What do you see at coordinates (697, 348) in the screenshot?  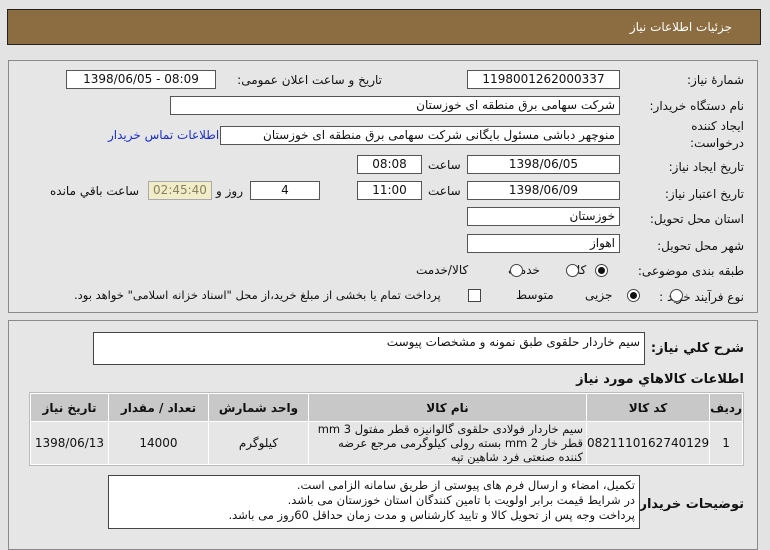 I see `summary-label: شرح کلي نياز:` at bounding box center [697, 348].